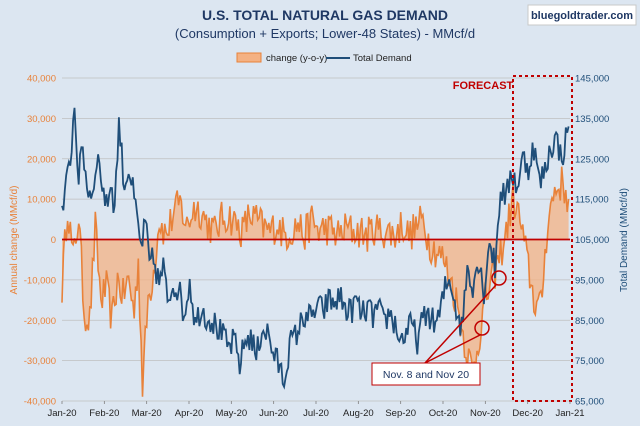  What do you see at coordinates (14, 240) in the screenshot?
I see `y-axis-left-title: Annual change (MMcf/d)` at bounding box center [14, 240].